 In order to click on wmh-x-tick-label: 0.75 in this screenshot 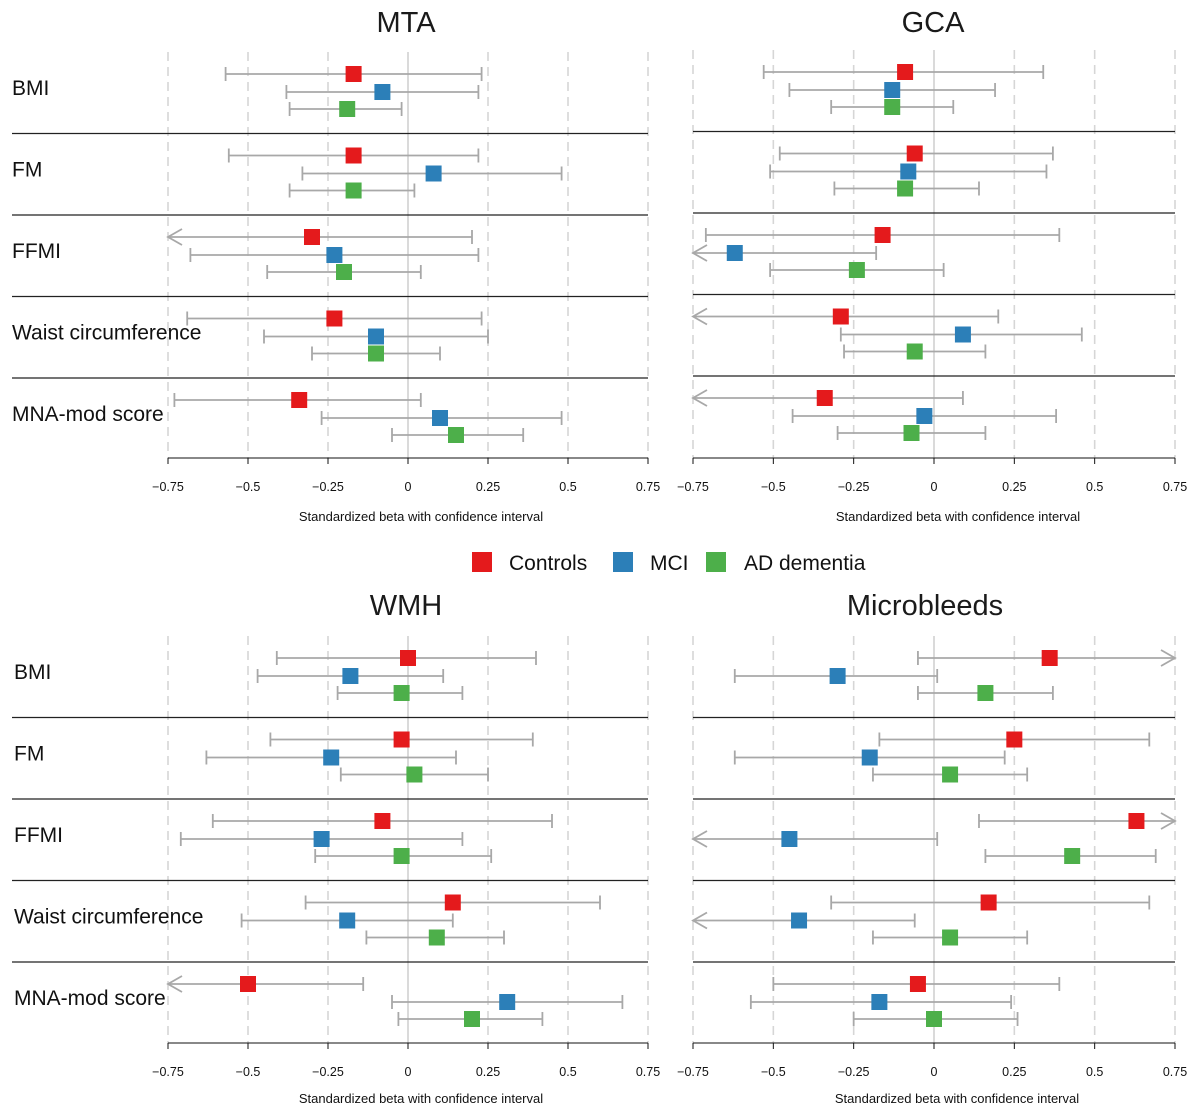, I will do `click(648, 1072)`.